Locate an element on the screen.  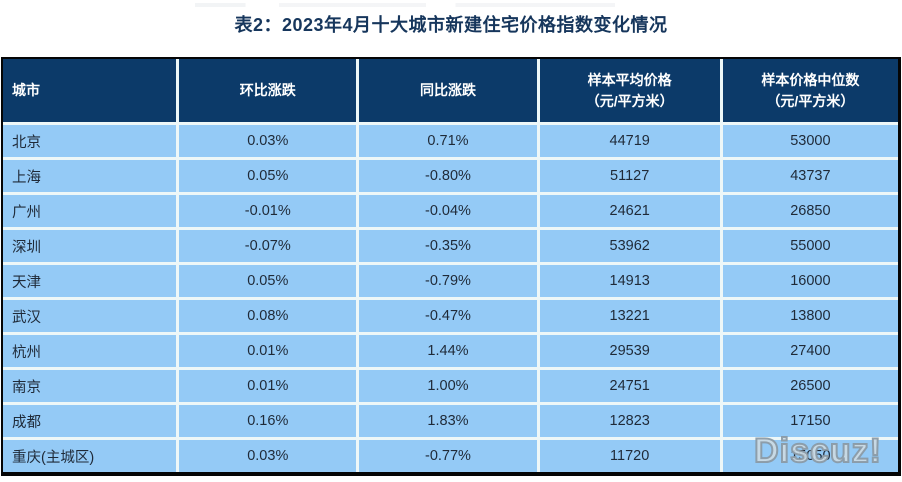
cell-city: 南京 is located at coordinates (91, 387).